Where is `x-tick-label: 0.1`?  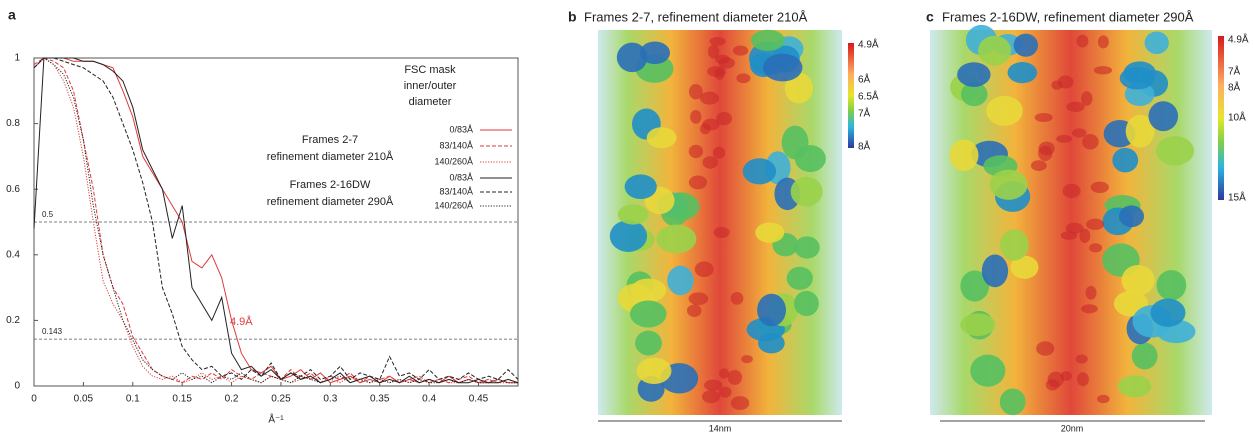
x-tick-label: 0.1 is located at coordinates (133, 399).